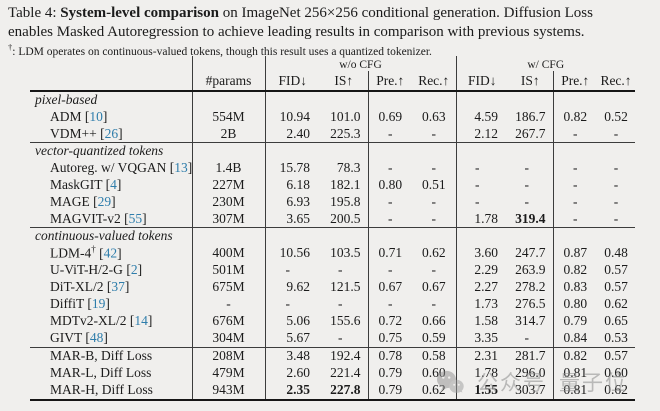 Image resolution: width=660 pixels, height=411 pixels. Describe the element at coordinates (229, 321) in the screenshot. I see `params-cell: 676M` at that location.